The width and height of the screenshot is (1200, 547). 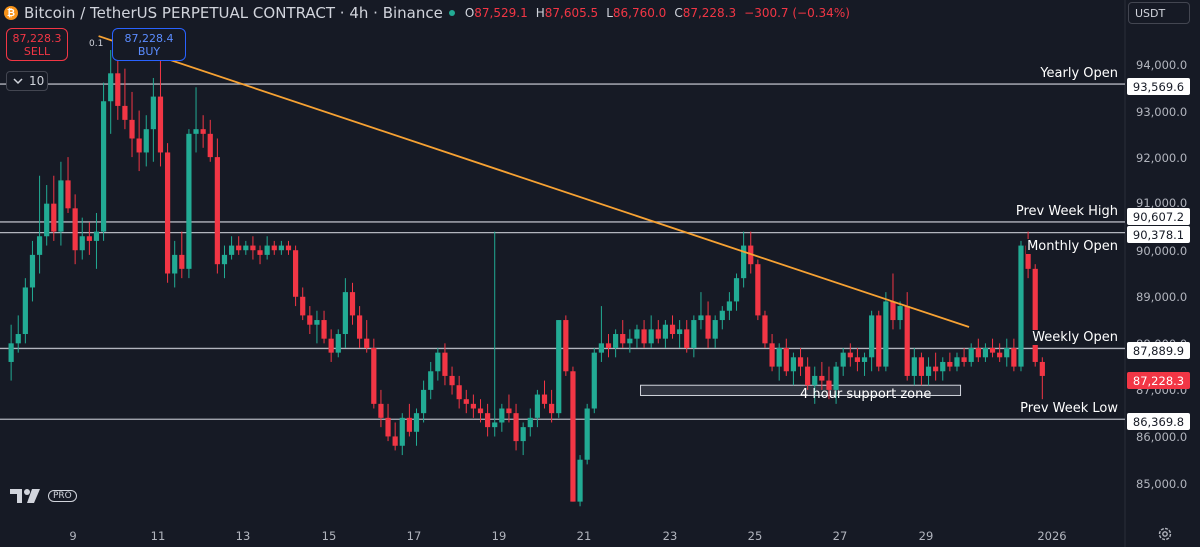 I want to click on y-tick: 89,000.0, so click(x=1162, y=297).